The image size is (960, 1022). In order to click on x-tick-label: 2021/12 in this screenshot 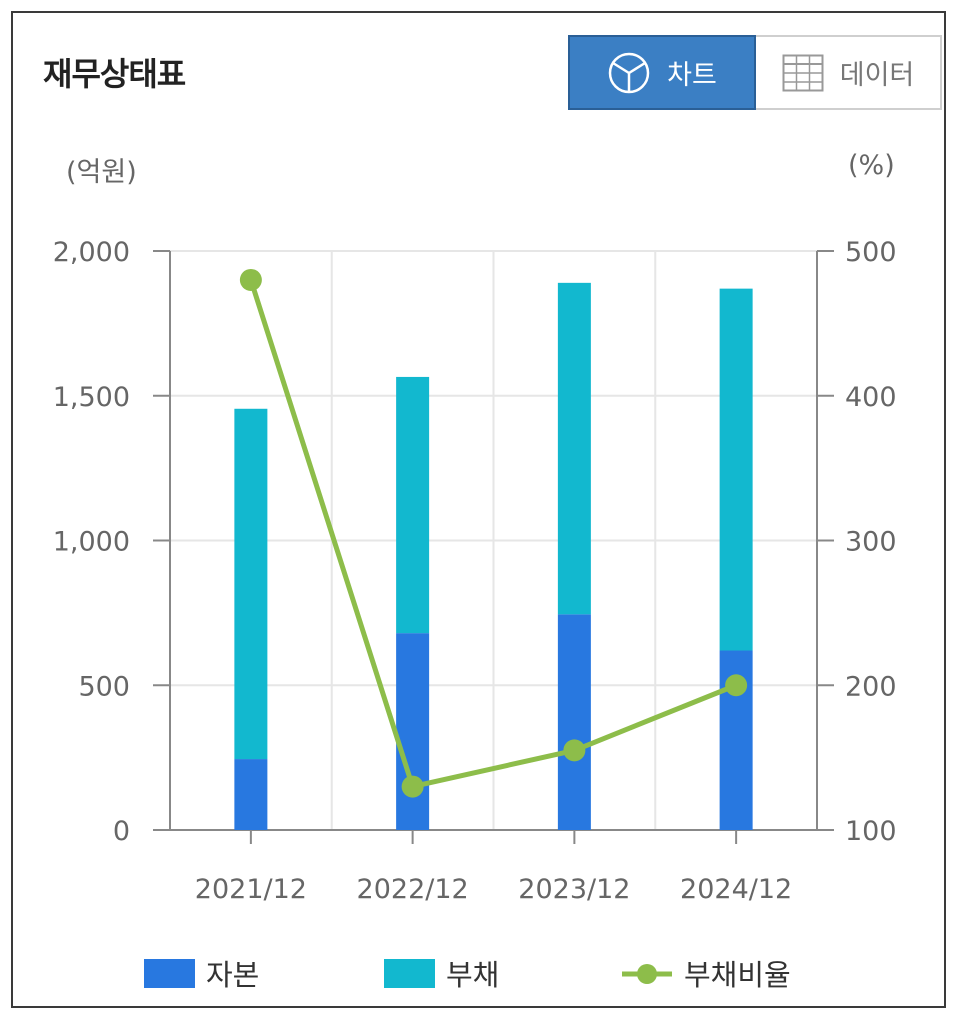, I will do `click(251, 889)`.